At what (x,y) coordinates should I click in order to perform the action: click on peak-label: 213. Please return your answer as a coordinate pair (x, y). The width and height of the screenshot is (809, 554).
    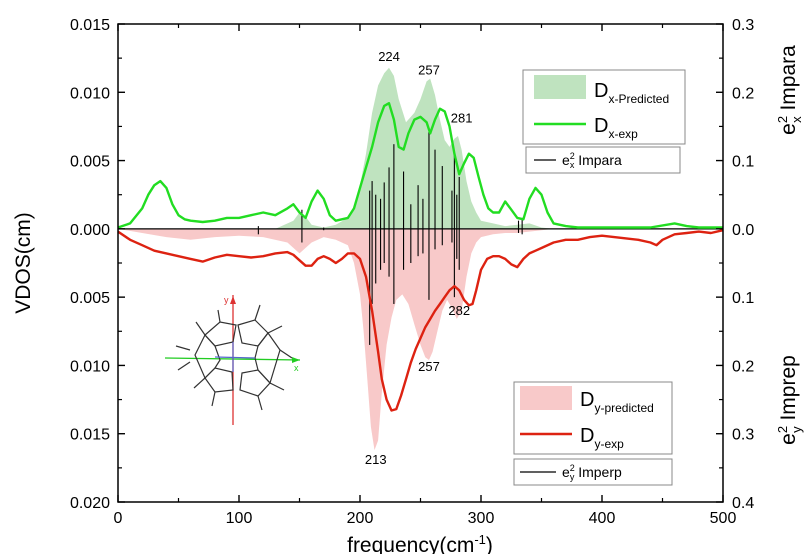
    Looking at the image, I should click on (376, 459).